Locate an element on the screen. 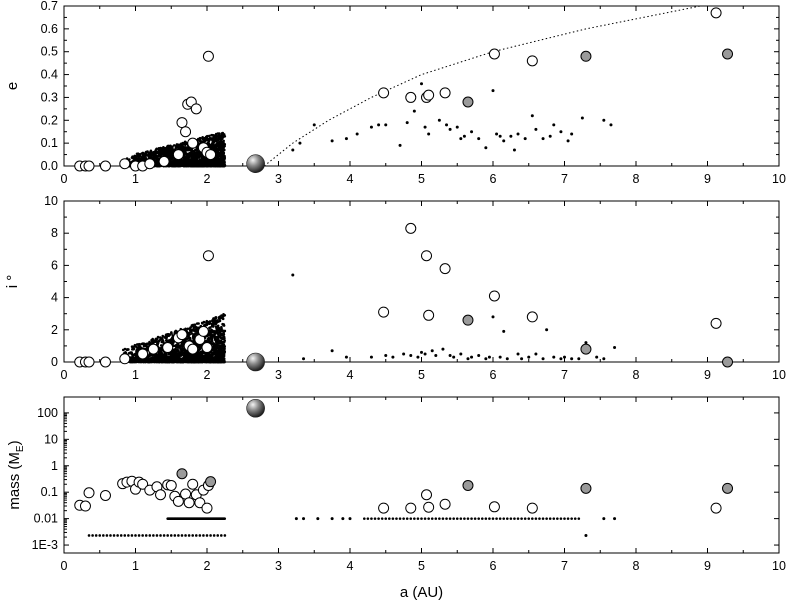  x-tick-label: 0 is located at coordinates (64, 566).